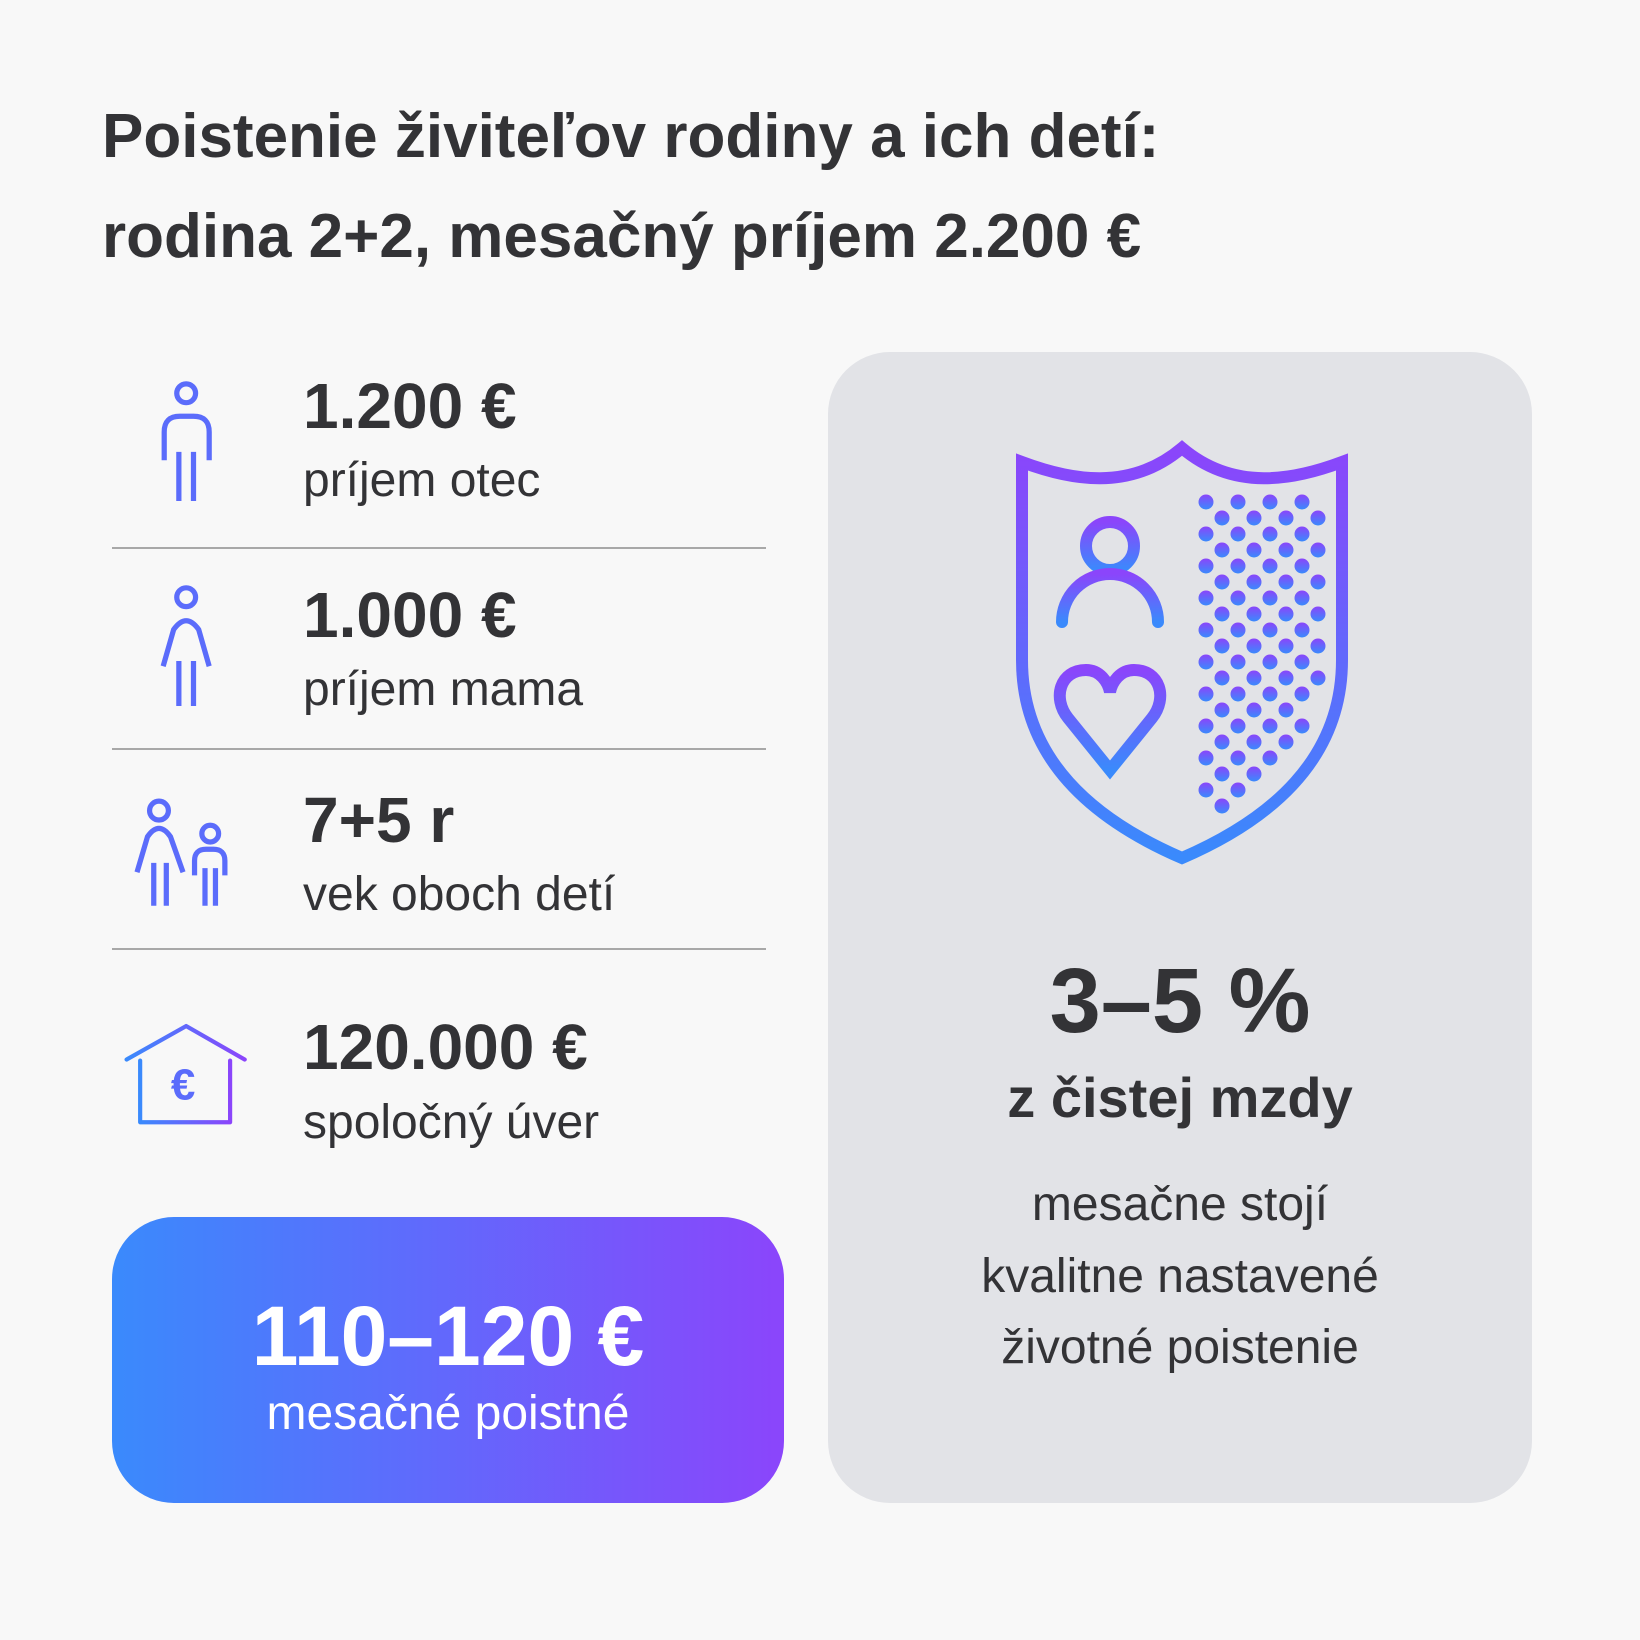 Image resolution: width=1640 pixels, height=1640 pixels. What do you see at coordinates (451, 1122) in the screenshot?
I see `fact-label: spoločný úver` at bounding box center [451, 1122].